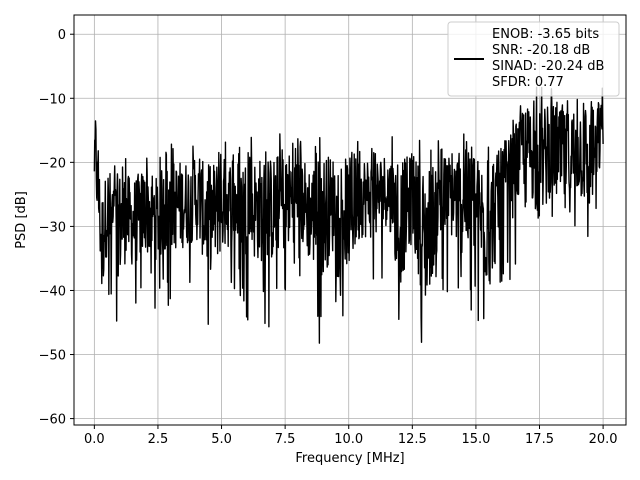 The height and width of the screenshot is (480, 640). I want to click on y-tick-label: −50, so click(52, 356).